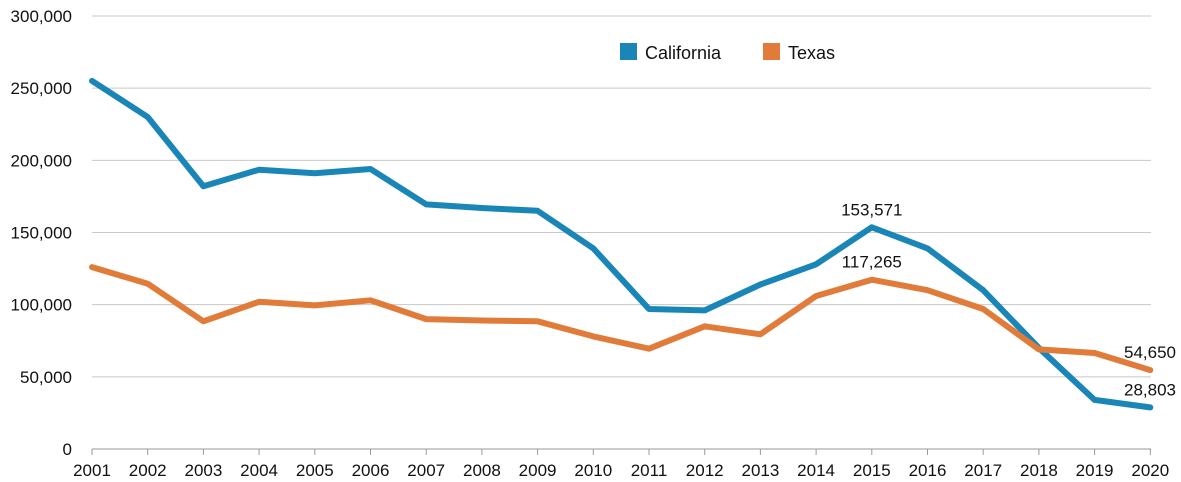 The image size is (1181, 482). What do you see at coordinates (1150, 470) in the screenshot?
I see `x-tick-label: 2020` at bounding box center [1150, 470].